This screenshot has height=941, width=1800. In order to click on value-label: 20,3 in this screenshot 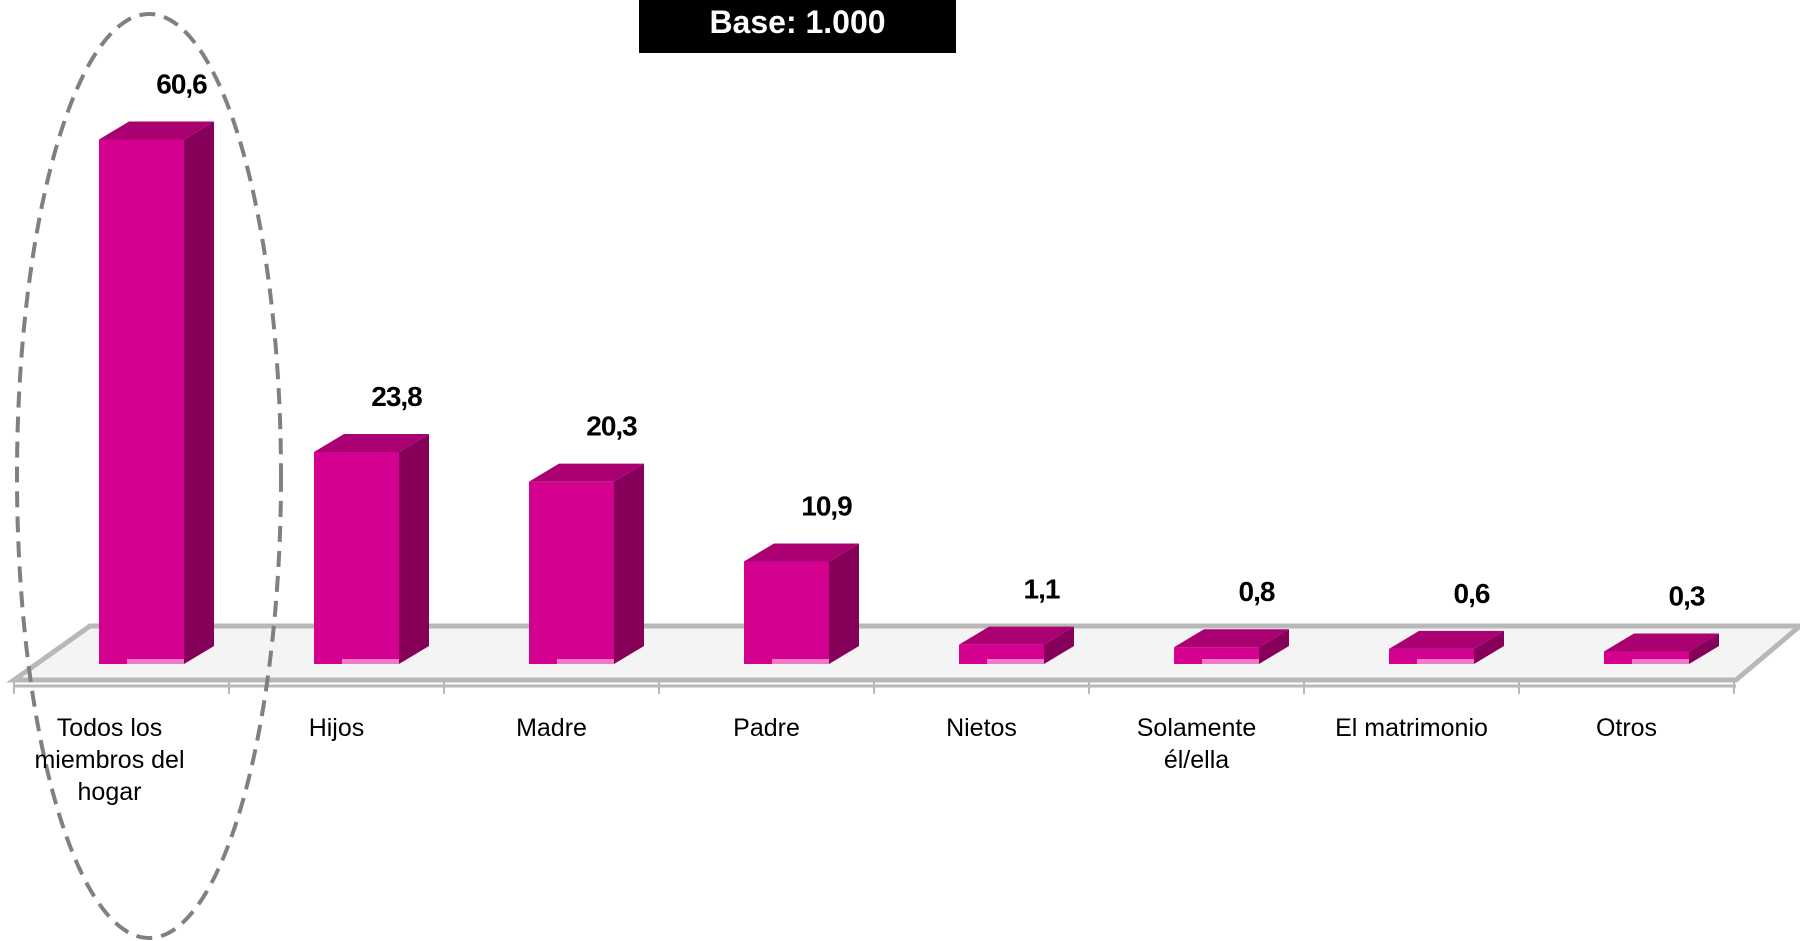, I will do `click(611, 426)`.